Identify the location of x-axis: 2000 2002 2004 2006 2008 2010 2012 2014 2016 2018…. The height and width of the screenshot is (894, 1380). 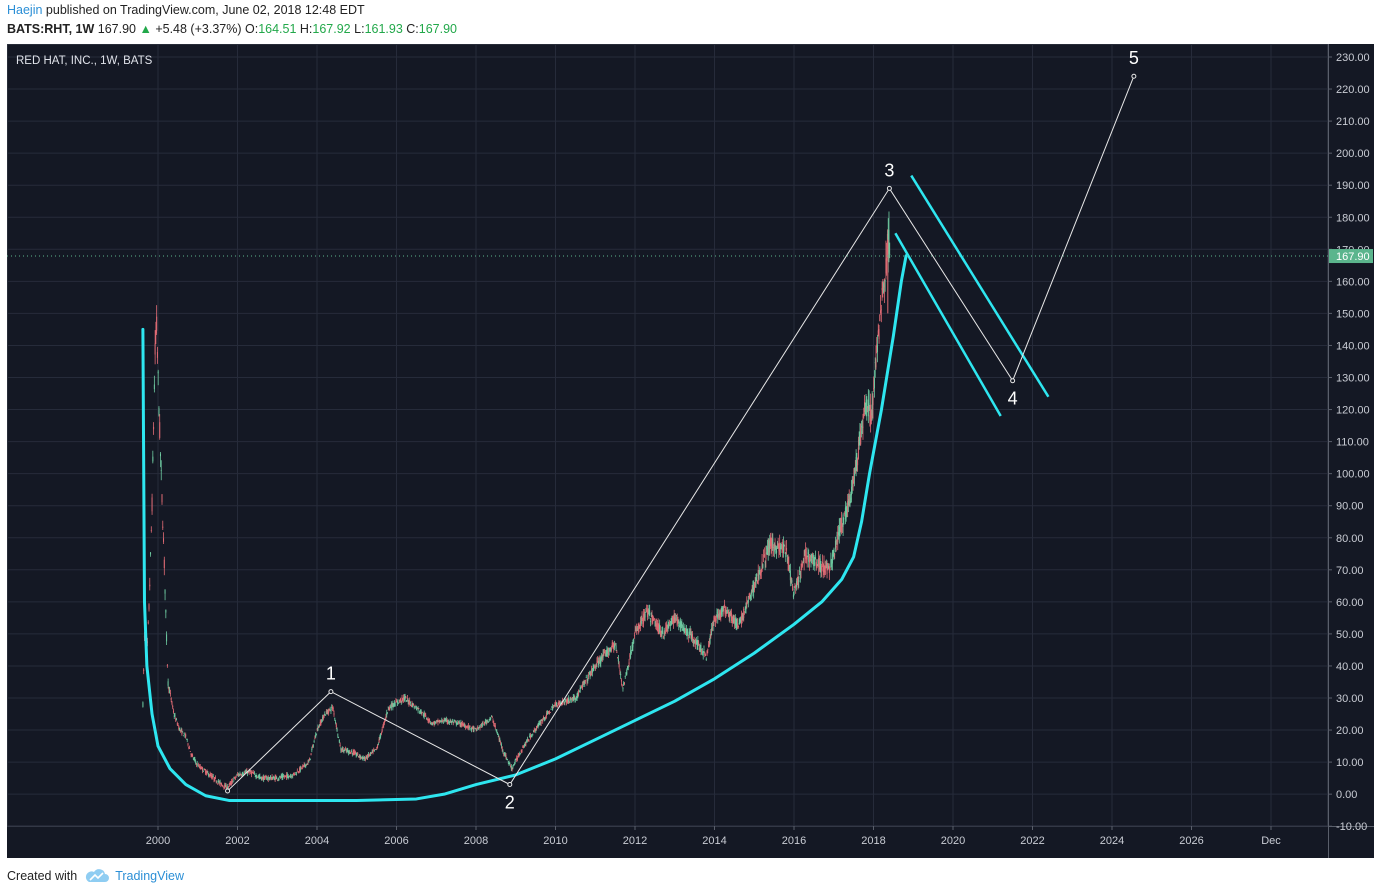
(714, 836).